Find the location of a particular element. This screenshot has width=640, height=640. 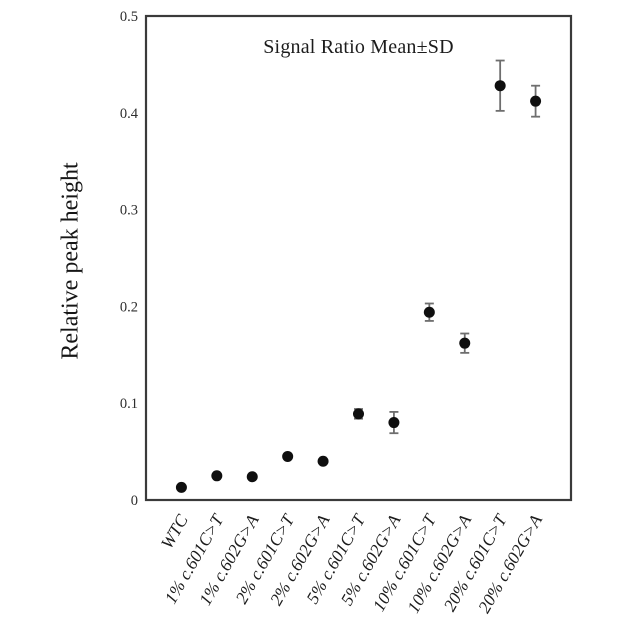

y-tick-label: 0.5 is located at coordinates (129, 17).